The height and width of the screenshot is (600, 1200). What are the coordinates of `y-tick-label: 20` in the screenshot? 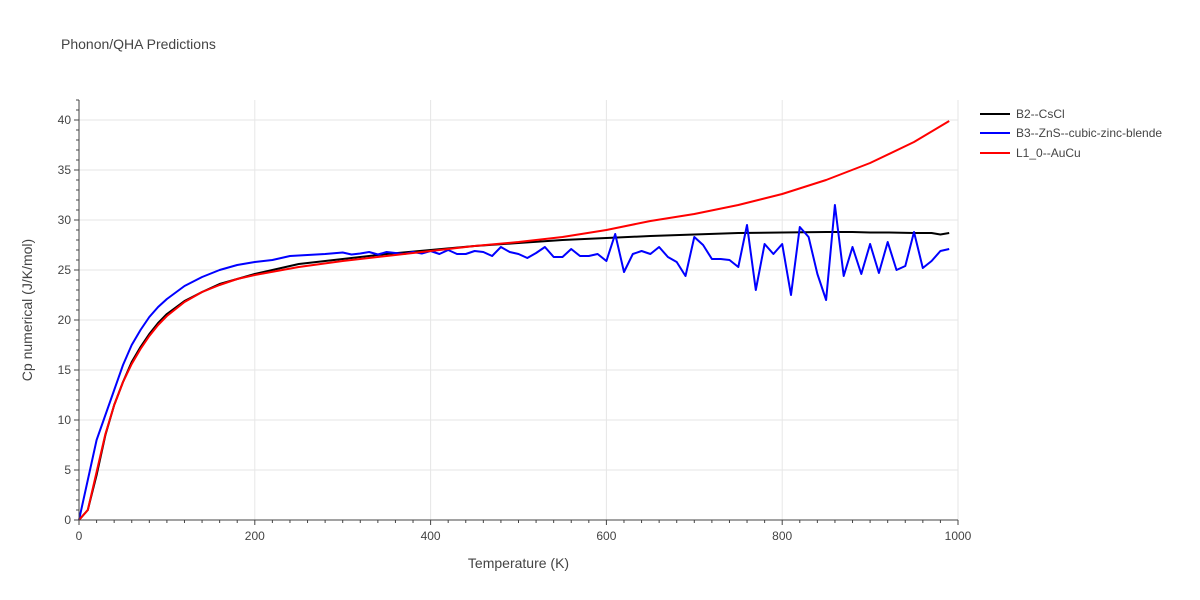 It's located at (65, 320).